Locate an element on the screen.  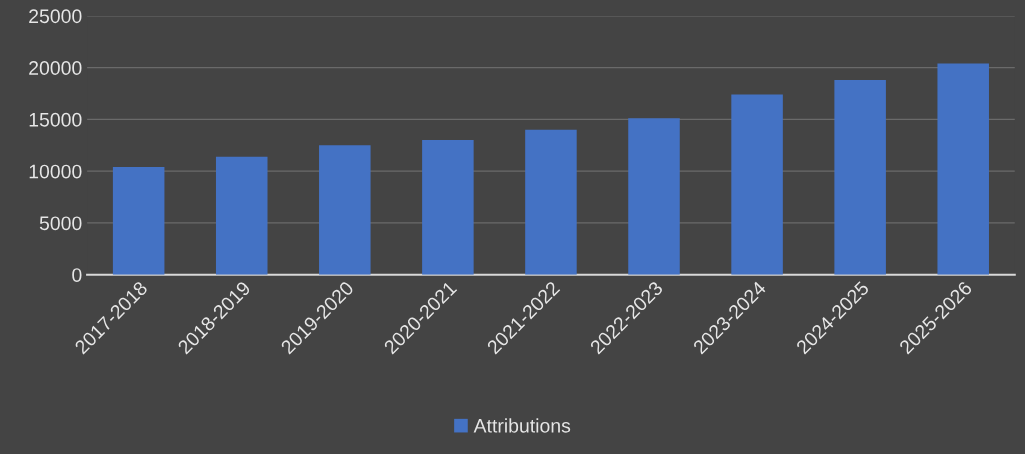
y-tick-label: 5000 is located at coordinates (60, 223).